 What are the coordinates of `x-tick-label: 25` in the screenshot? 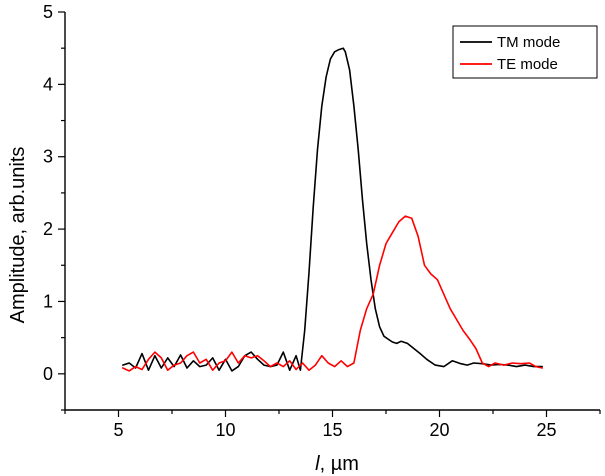 It's located at (546, 430).